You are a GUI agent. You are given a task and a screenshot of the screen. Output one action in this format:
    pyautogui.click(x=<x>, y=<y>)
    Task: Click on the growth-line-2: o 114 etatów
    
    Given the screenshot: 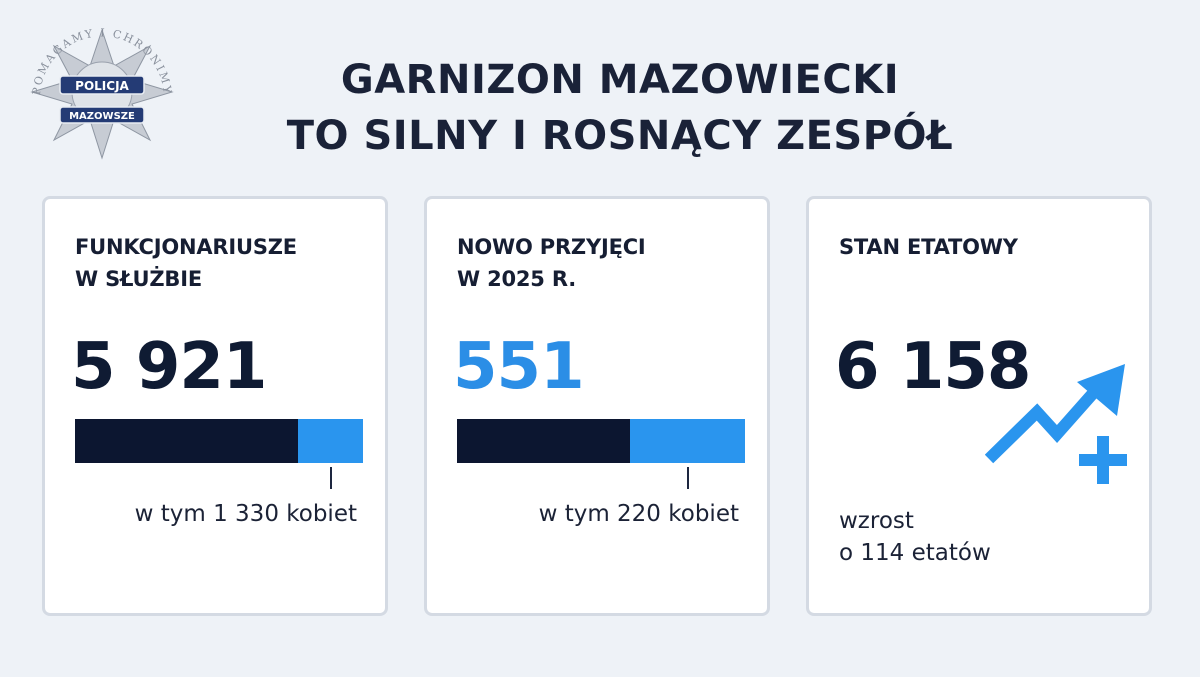 What is the action you would take?
    pyautogui.click(x=915, y=553)
    